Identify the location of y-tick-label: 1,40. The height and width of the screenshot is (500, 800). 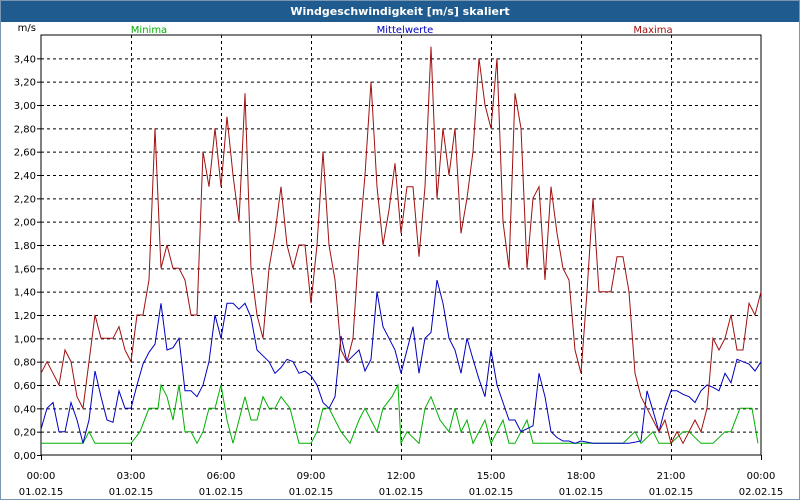
(25, 293).